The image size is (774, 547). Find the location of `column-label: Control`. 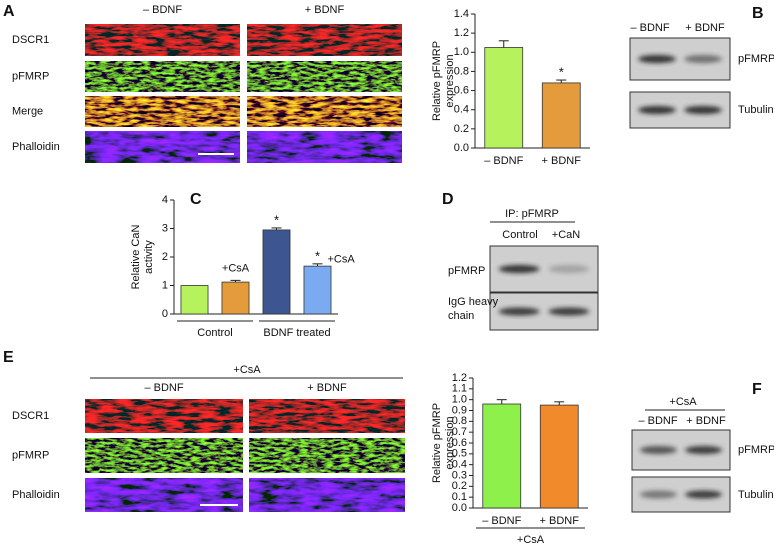

column-label: Control is located at coordinates (519, 235).